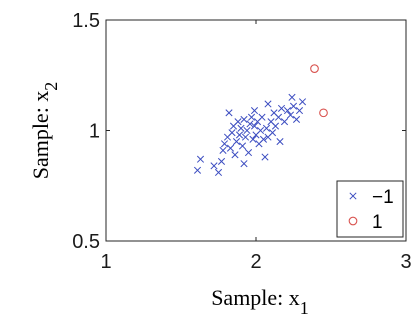 The image size is (419, 322). Describe the element at coordinates (40, 135) in the screenshot. I see `y-axis-label-text: Sample: x` at that location.